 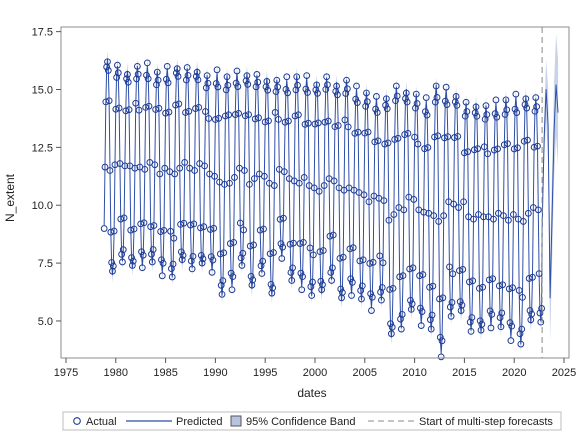 What do you see at coordinates (365, 373) in the screenshot?
I see `x-tick-label: 2005` at bounding box center [365, 373].